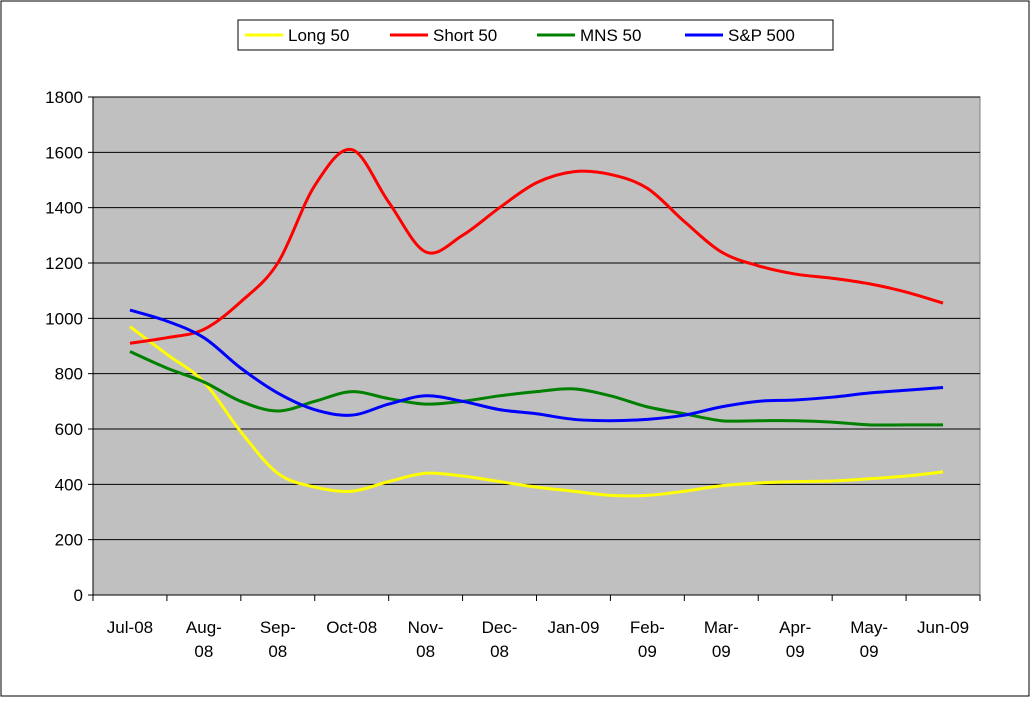 The width and height of the screenshot is (1031, 703). What do you see at coordinates (130, 627) in the screenshot?
I see `x-tick-label: Jul-08` at bounding box center [130, 627].